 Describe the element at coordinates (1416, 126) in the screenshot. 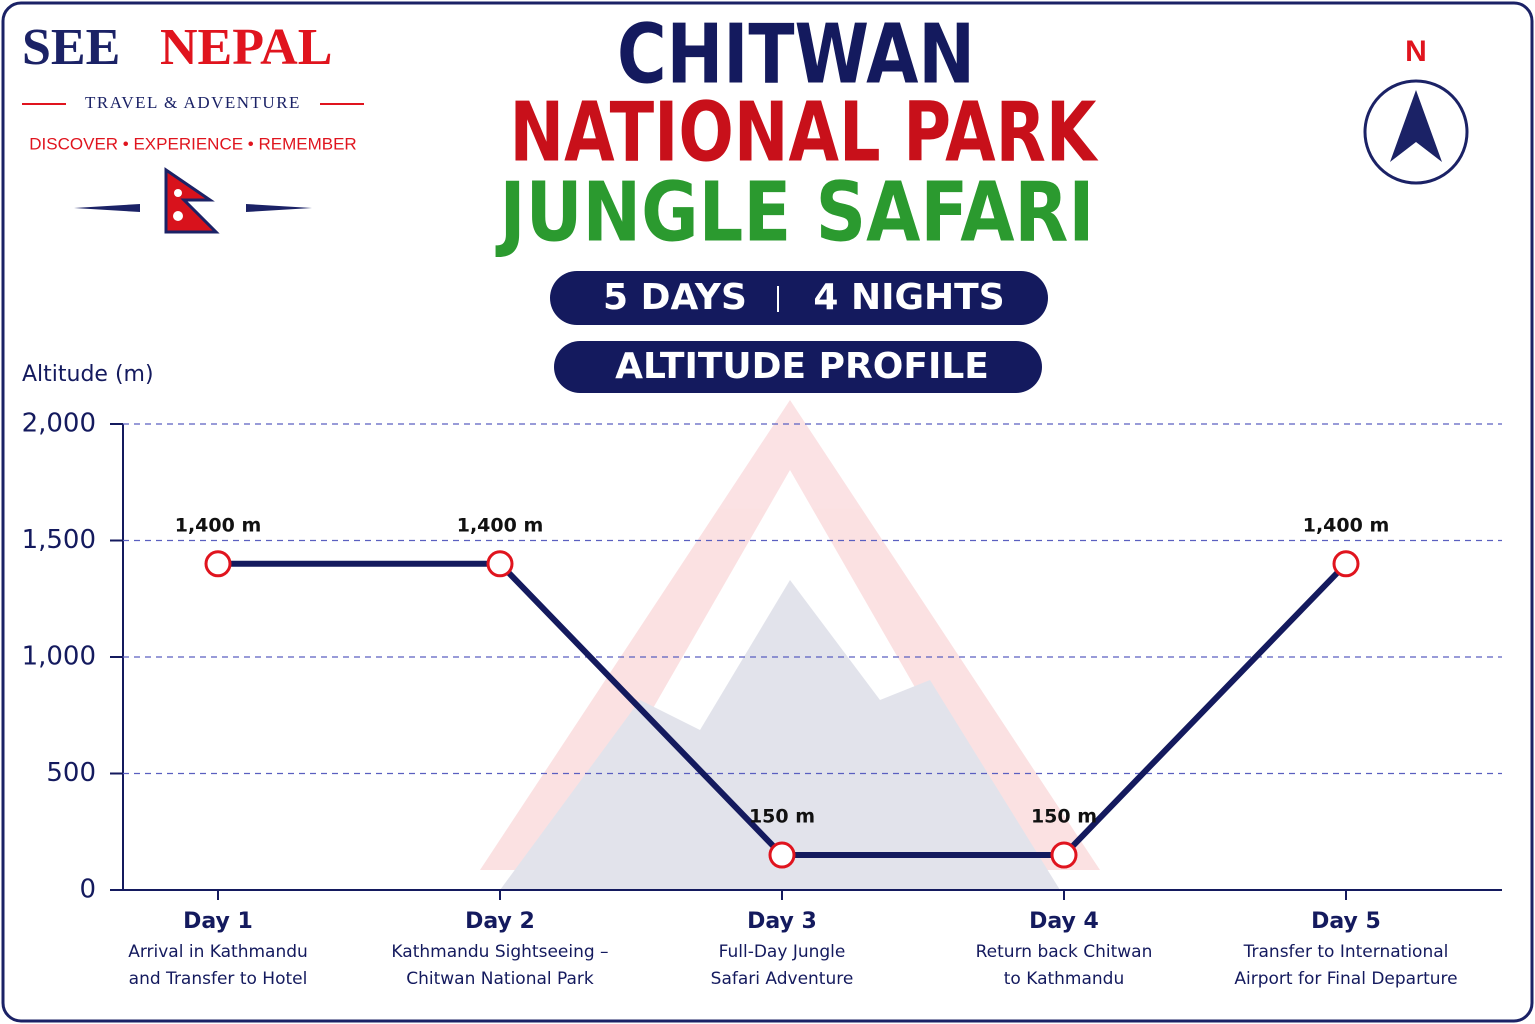

I see `compass-needle` at that location.